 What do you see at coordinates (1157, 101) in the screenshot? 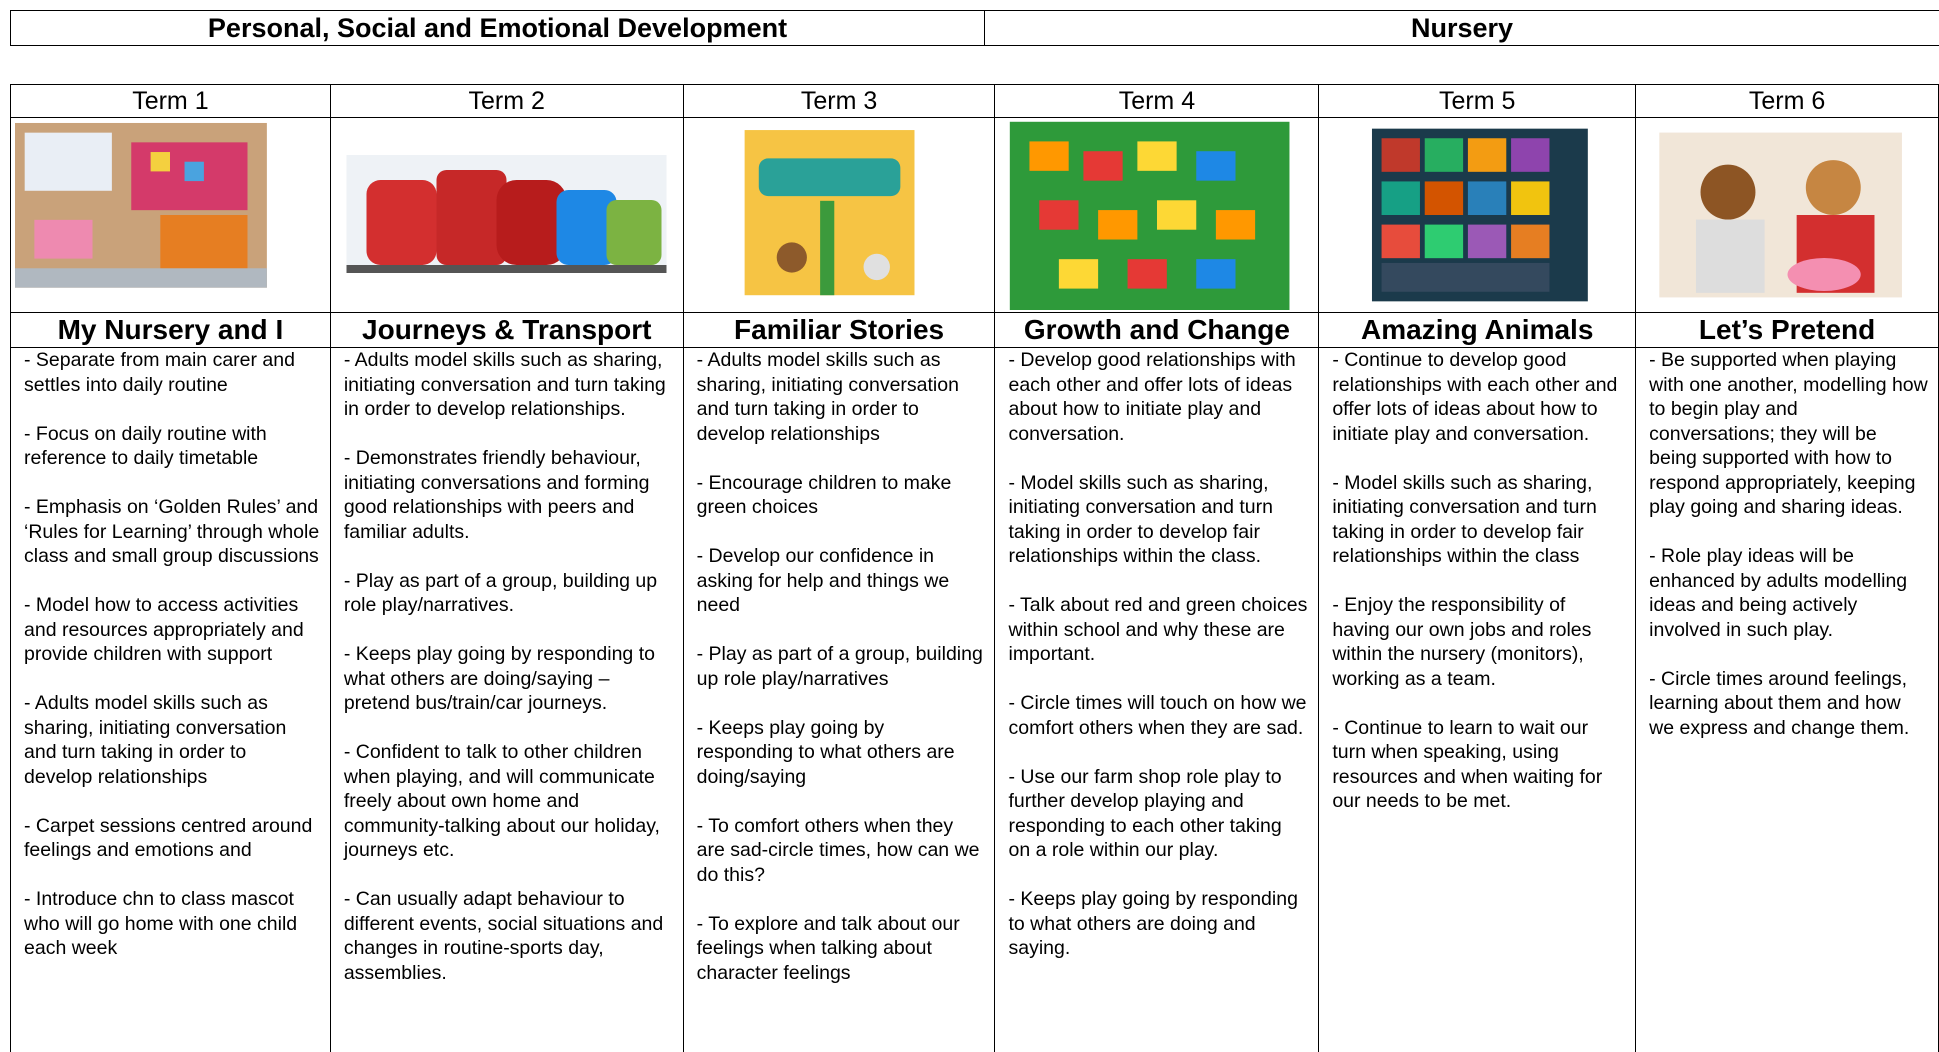
I see `term-label: Term 4` at bounding box center [1157, 101].